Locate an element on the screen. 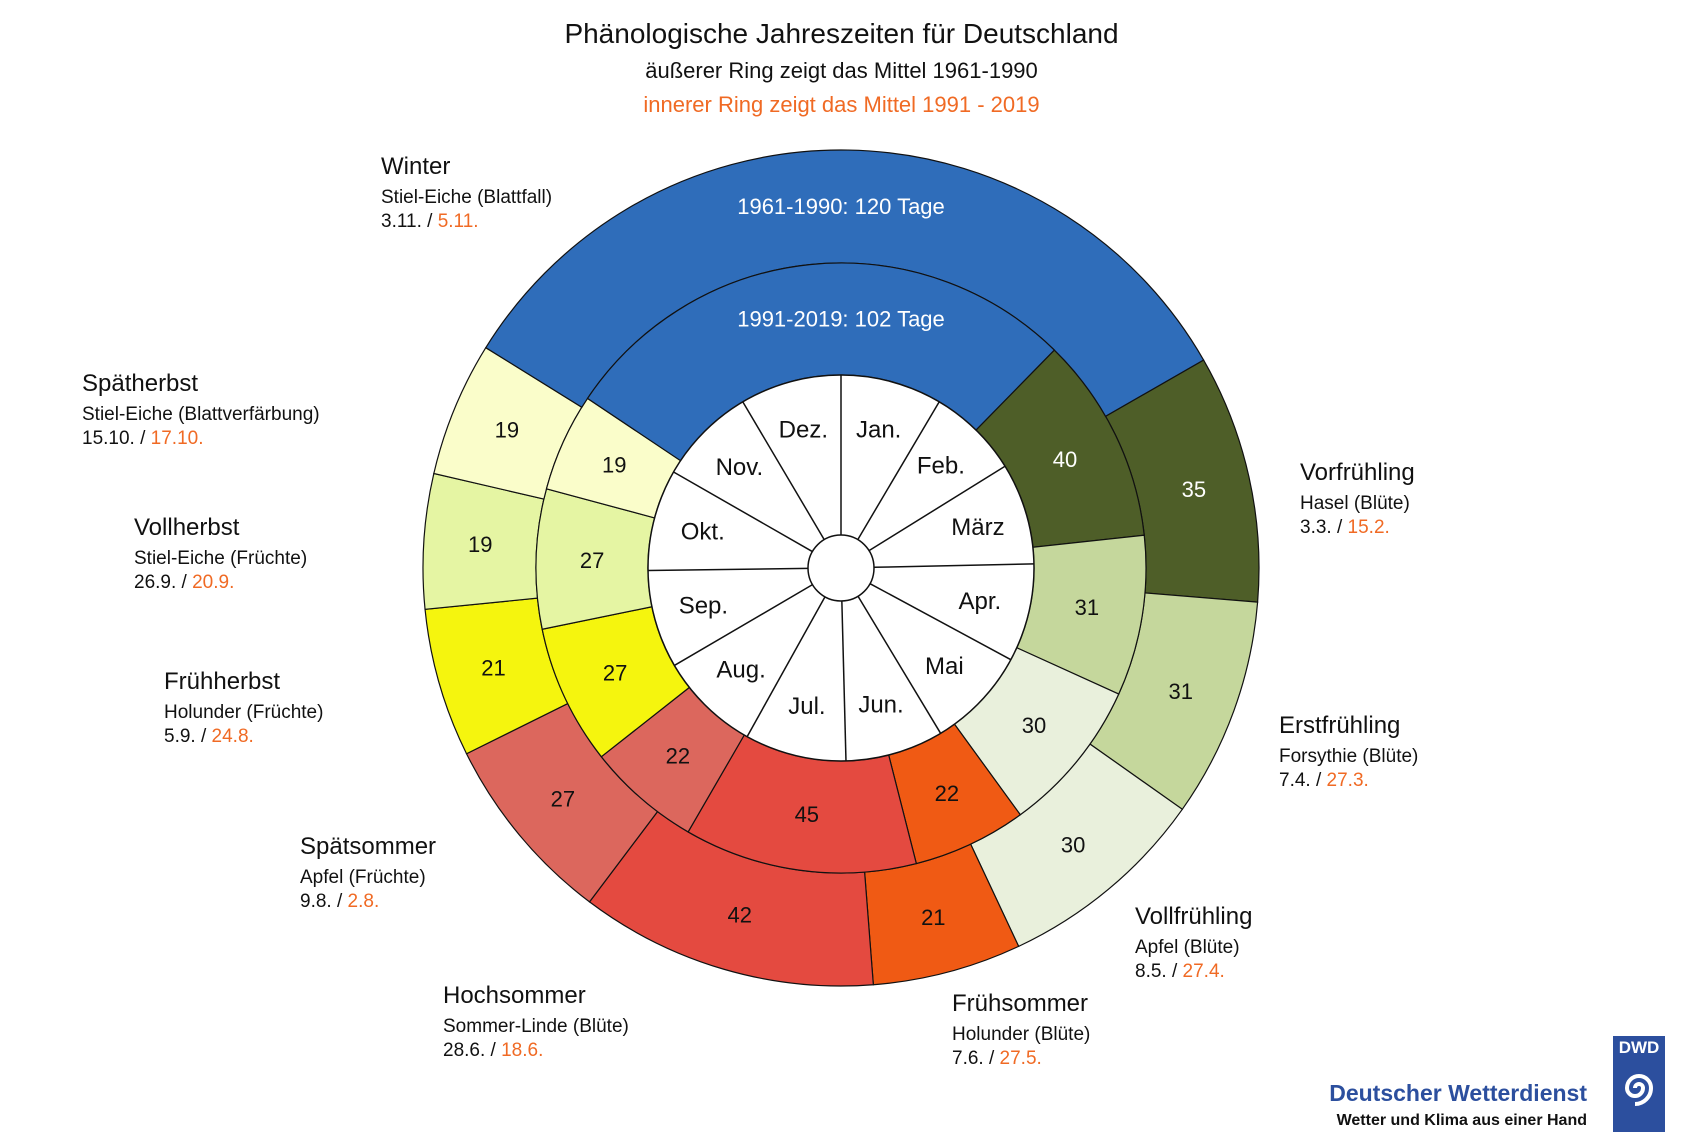 The width and height of the screenshot is (1683, 1144). season-label: Vollfrühling Apfel (Blüte) 8.5. / 27.4. is located at coordinates (1193, 943).